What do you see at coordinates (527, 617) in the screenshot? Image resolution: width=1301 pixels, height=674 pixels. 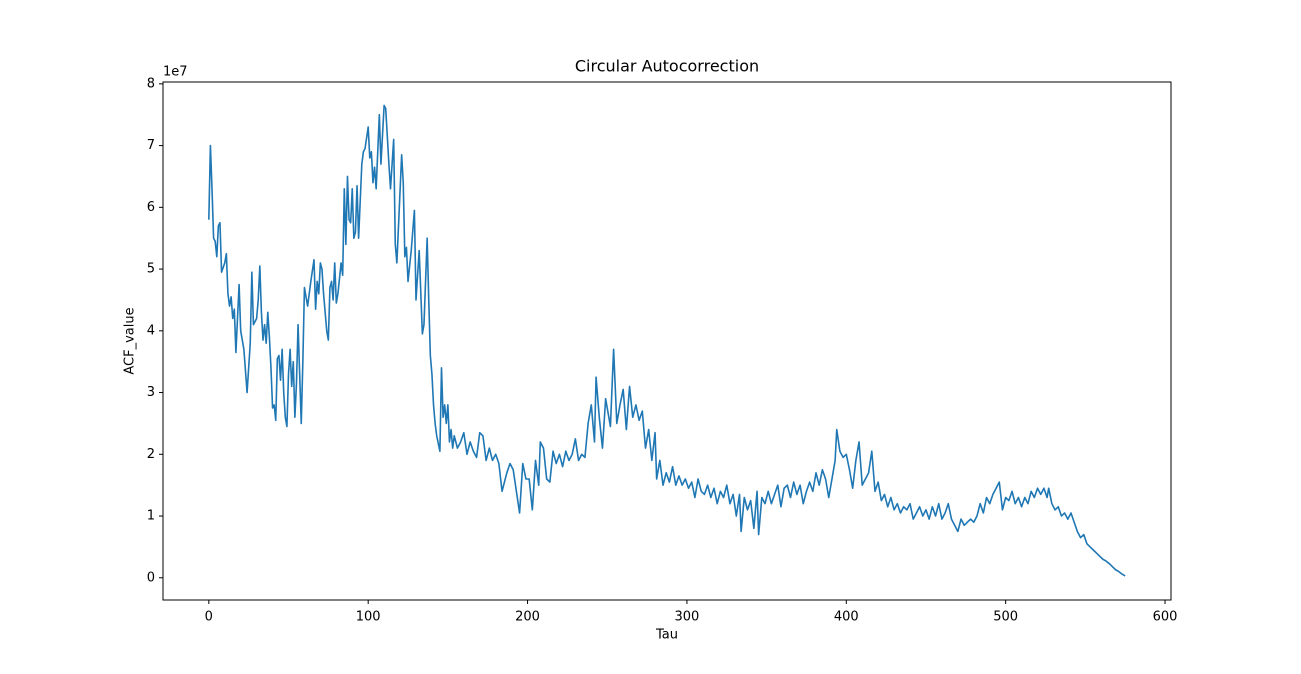 I see `x-tick-label: 200` at bounding box center [527, 617].